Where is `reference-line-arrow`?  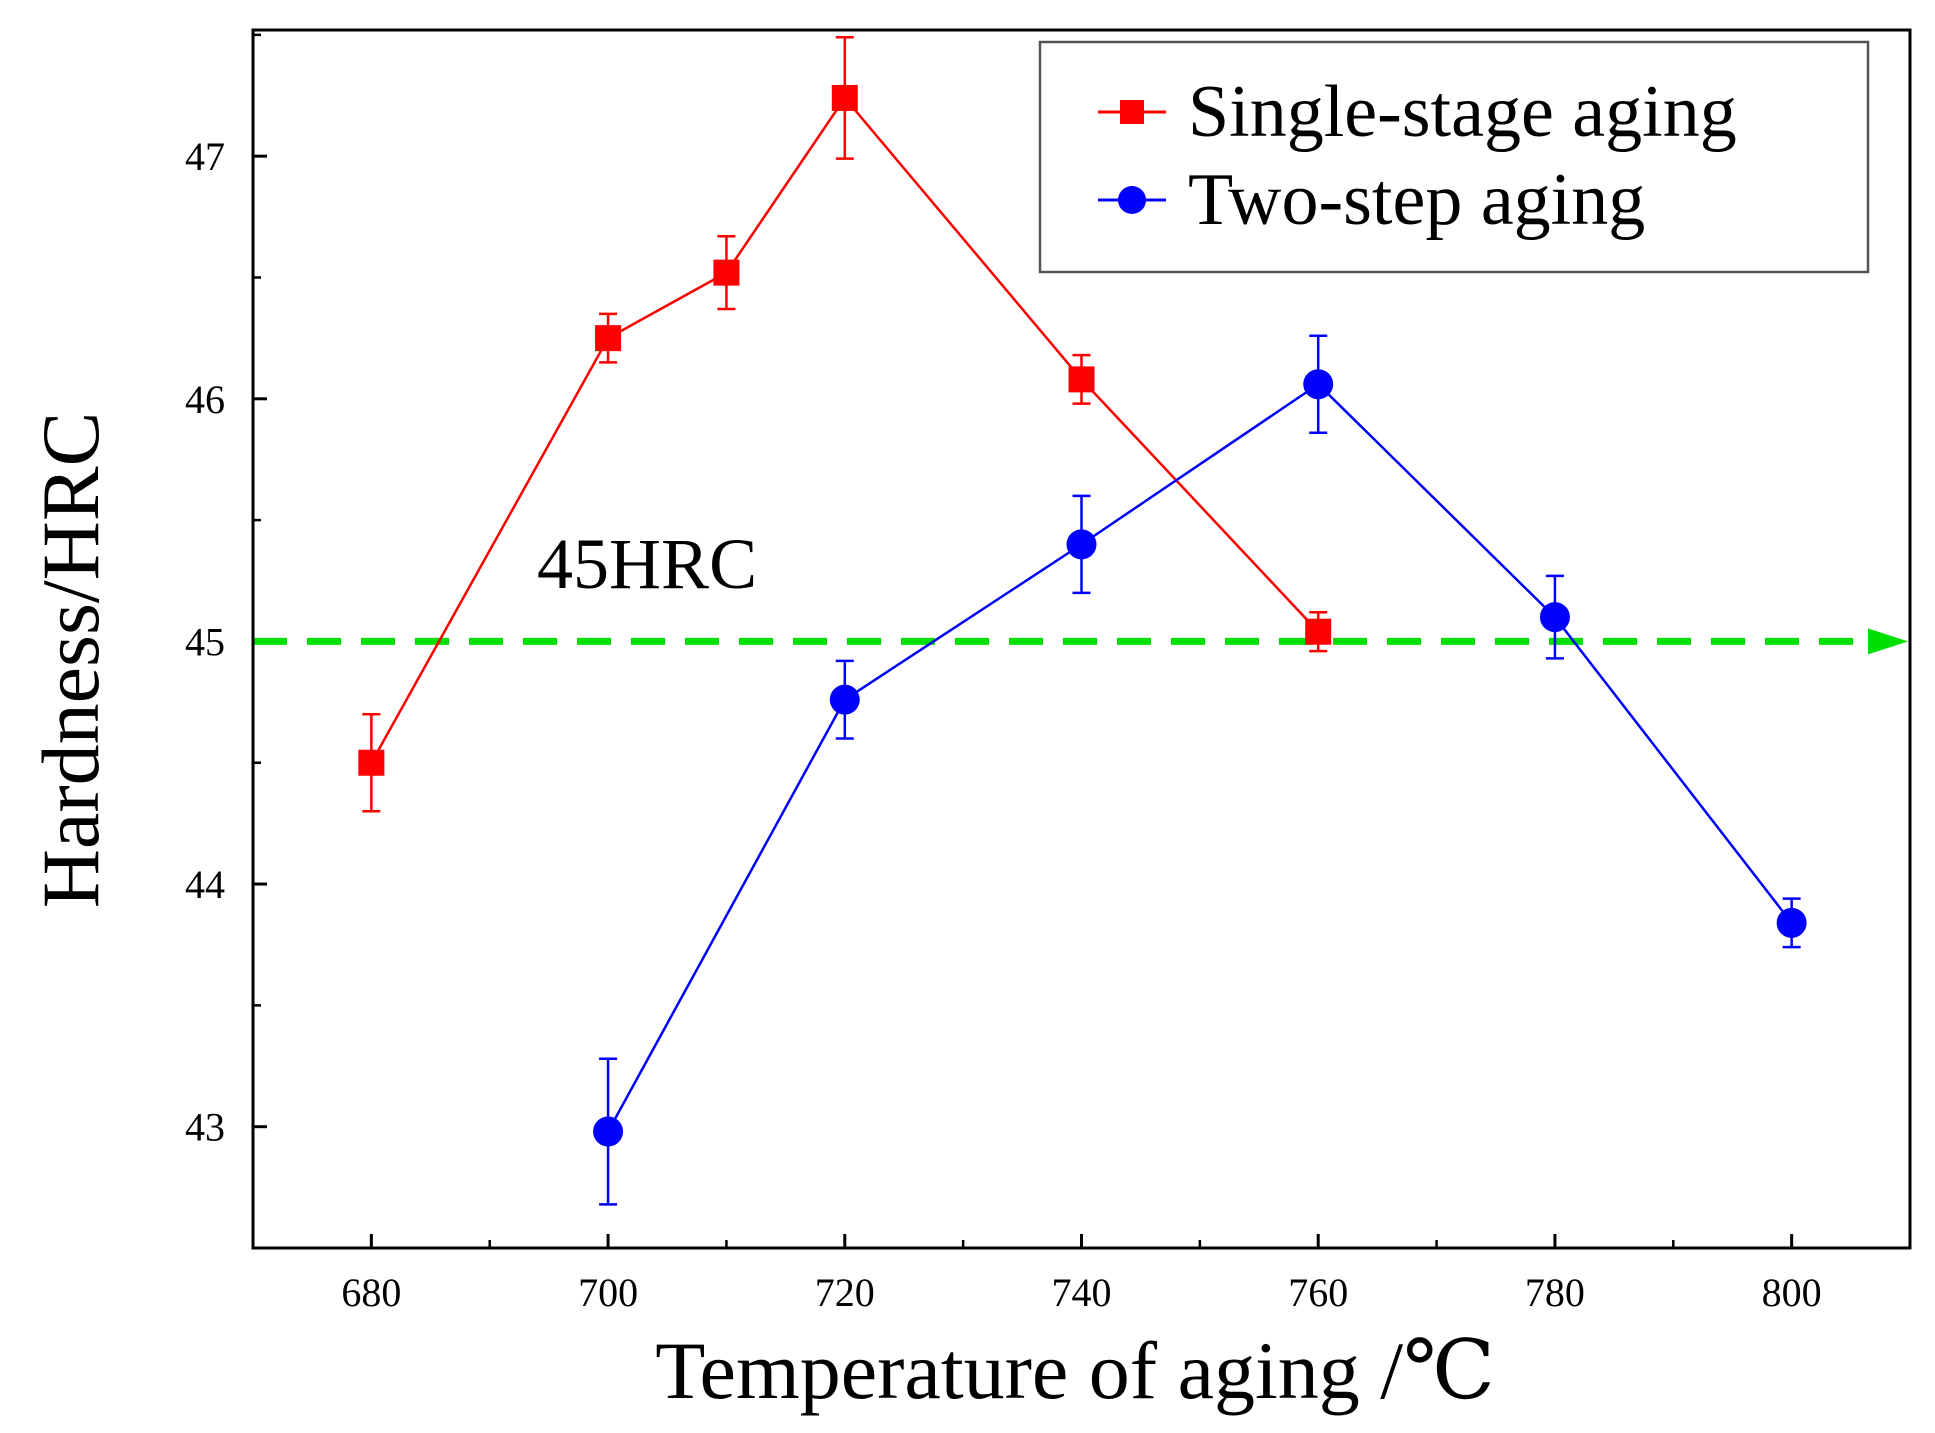
reference-line-arrow is located at coordinates (1888, 641).